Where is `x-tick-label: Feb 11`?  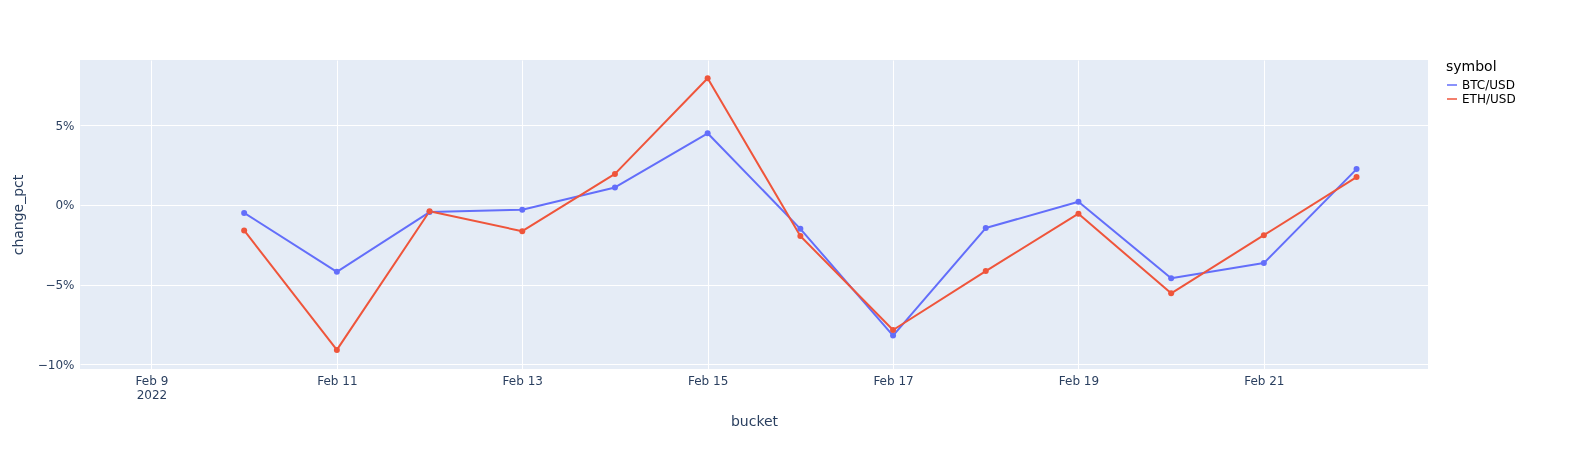 x-tick-label: Feb 11 is located at coordinates (337, 380).